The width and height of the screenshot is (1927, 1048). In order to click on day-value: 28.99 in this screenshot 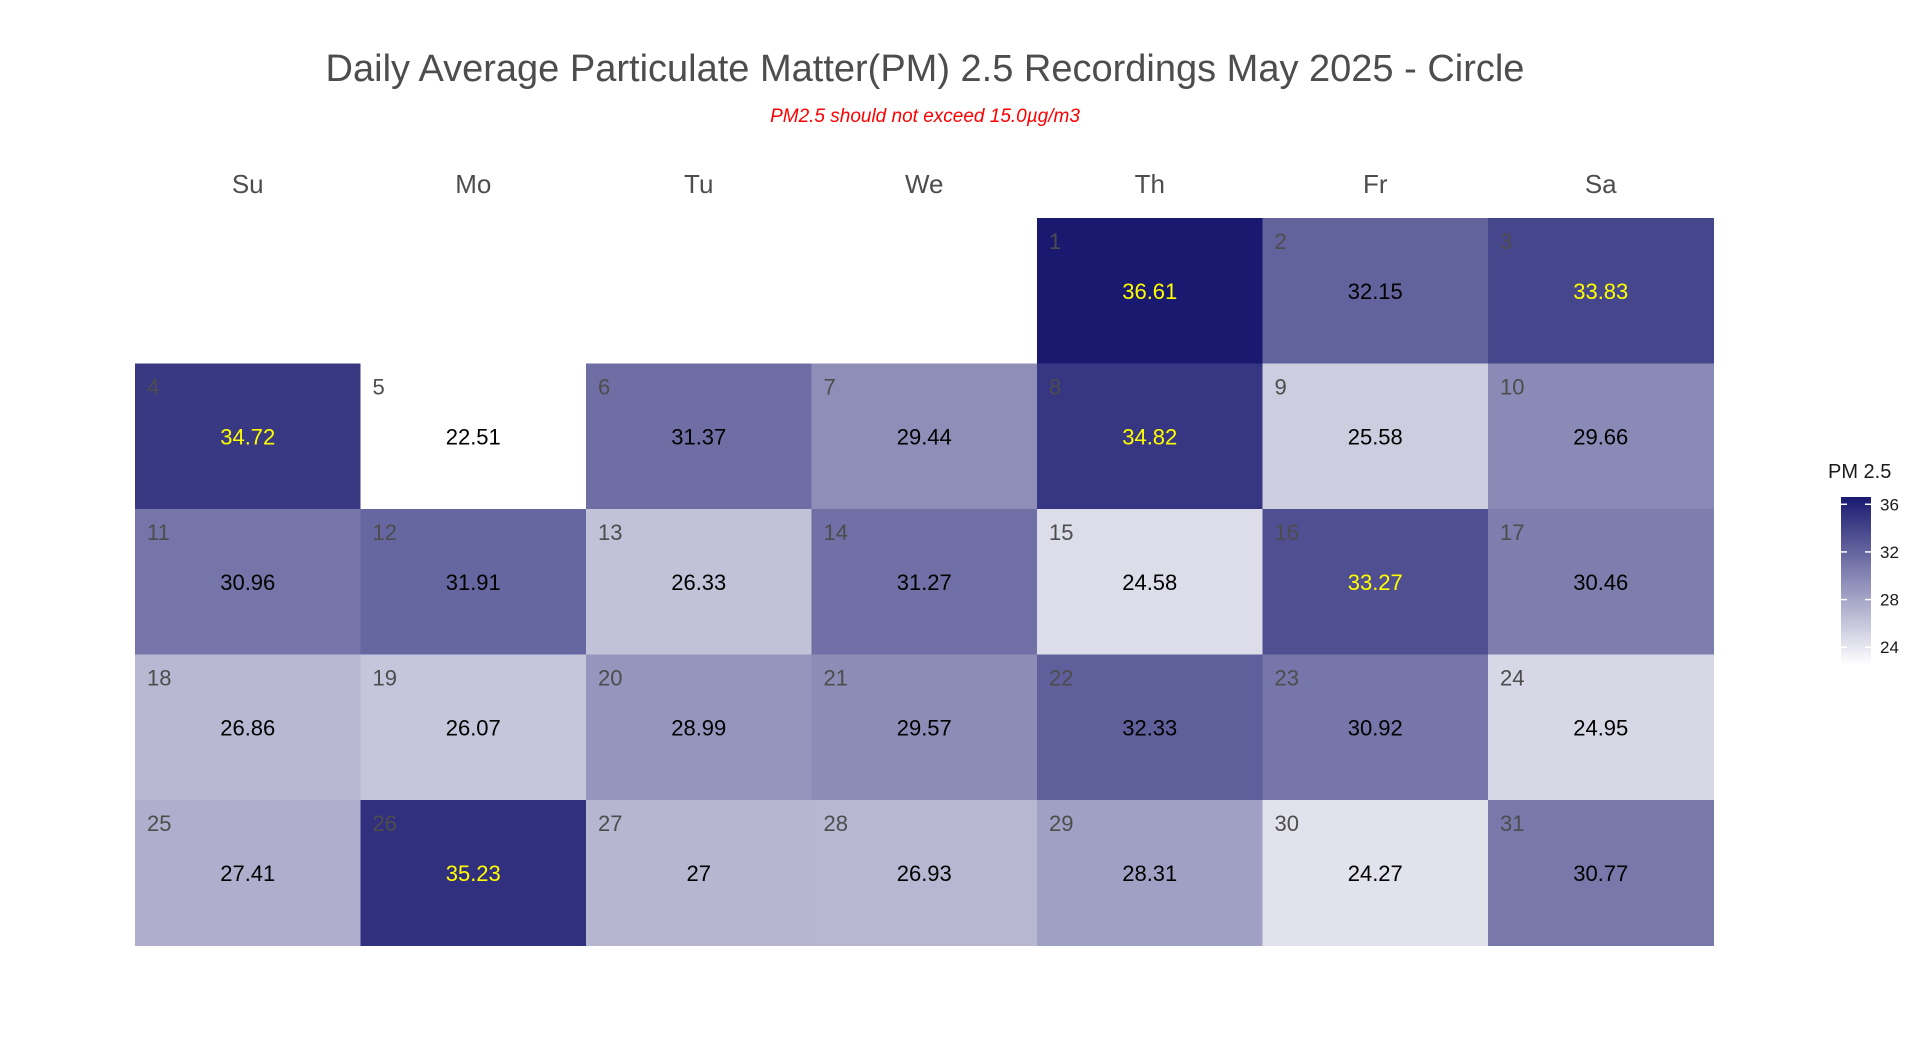, I will do `click(698, 727)`.